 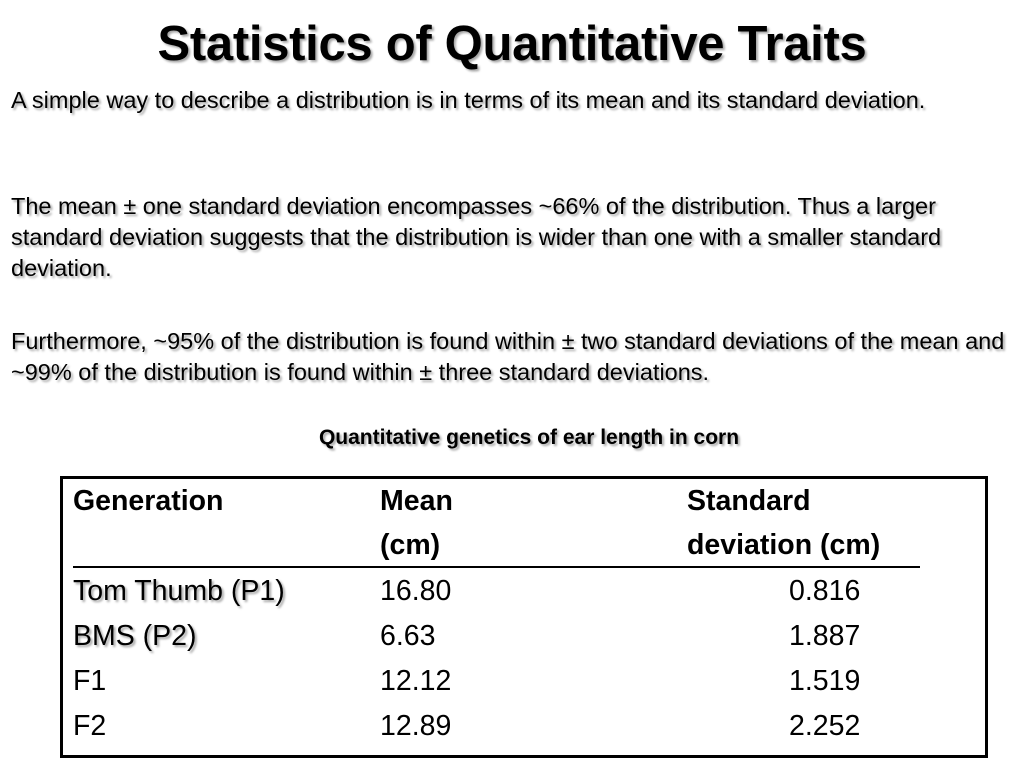 I want to click on table-row-4-generation: F2, so click(x=90, y=726).